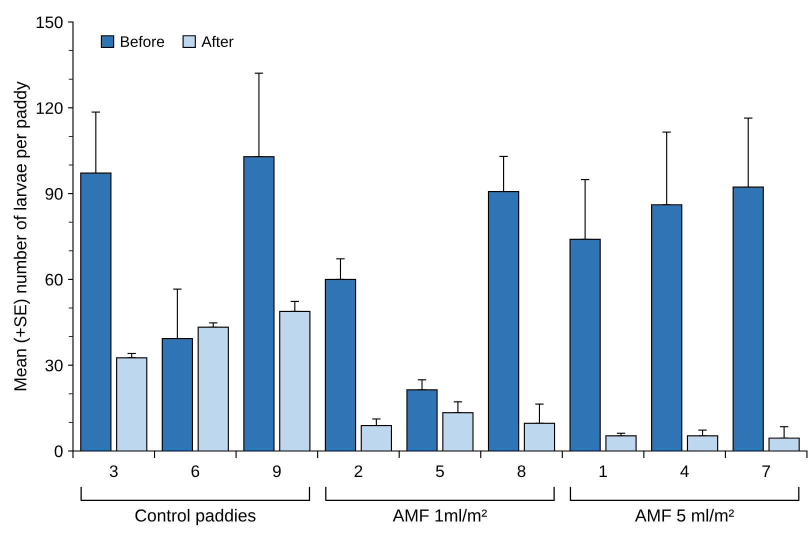 The height and width of the screenshot is (550, 811). Describe the element at coordinates (49, 22) in the screenshot. I see `y-tick-label: 150` at that location.